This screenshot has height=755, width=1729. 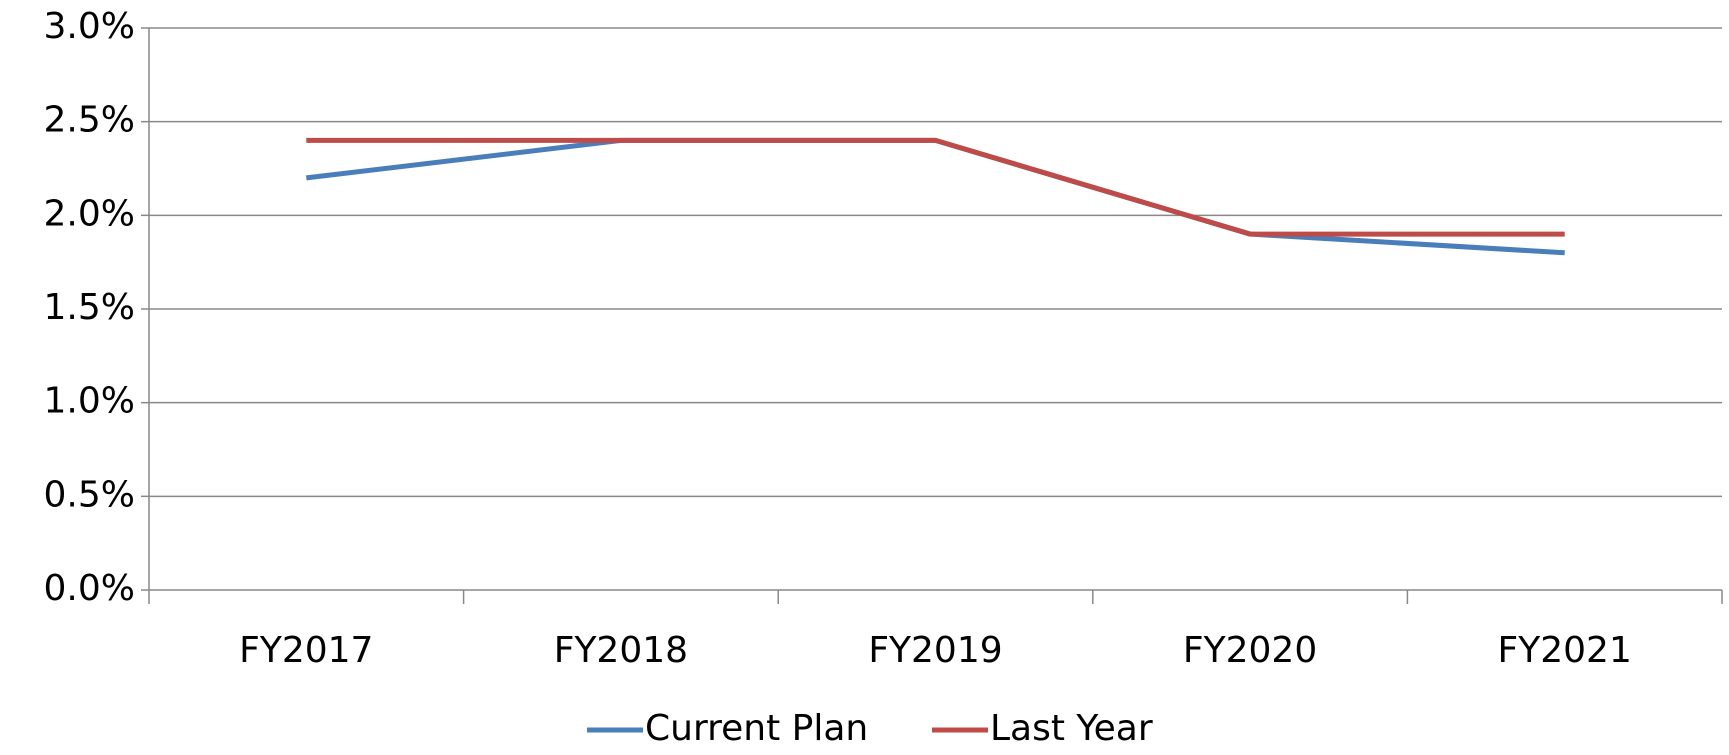 What do you see at coordinates (756, 728) in the screenshot?
I see `legend-label: Current Plan` at bounding box center [756, 728].